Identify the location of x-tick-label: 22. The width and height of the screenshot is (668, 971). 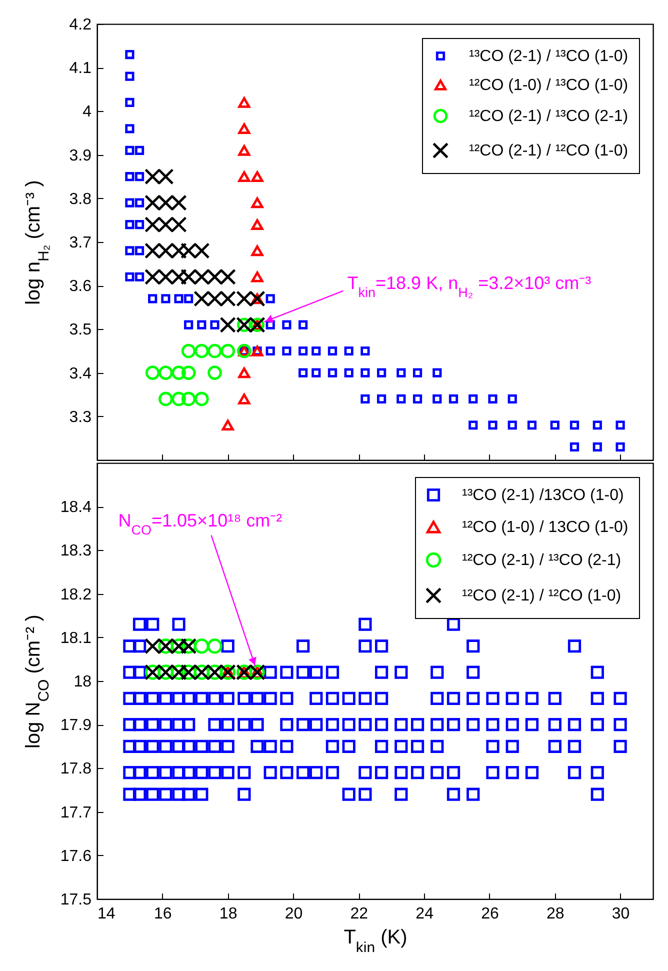
(359, 914).